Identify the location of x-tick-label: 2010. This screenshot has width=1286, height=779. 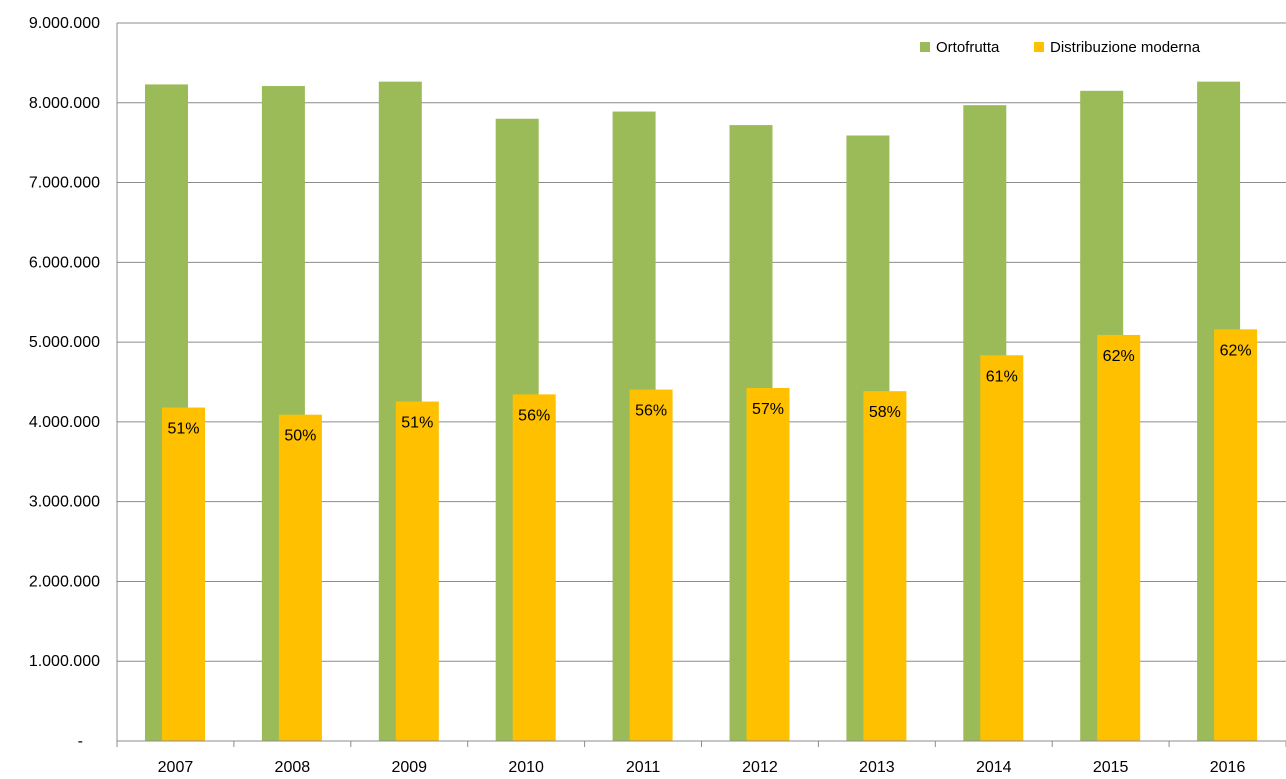
(526, 766).